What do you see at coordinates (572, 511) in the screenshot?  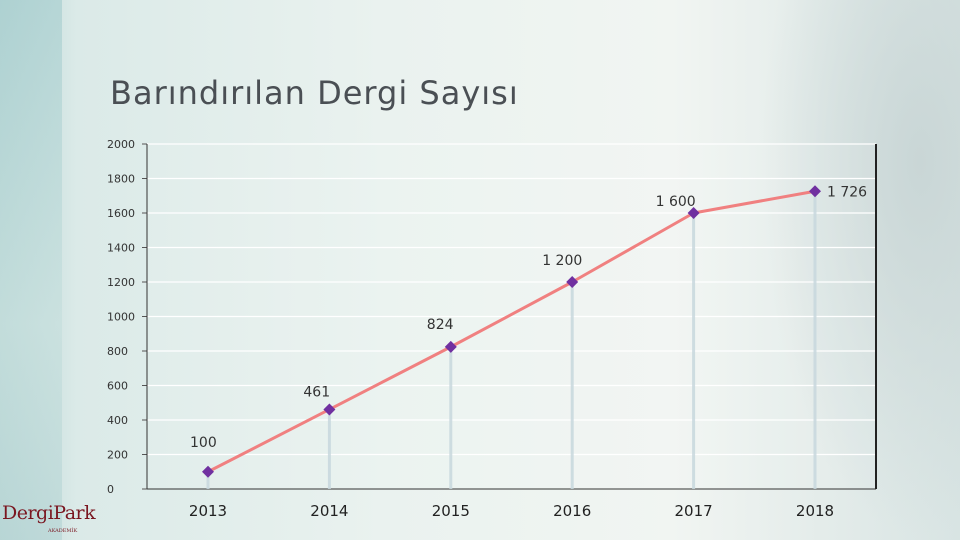 I see `x-tick-label: 2016` at bounding box center [572, 511].